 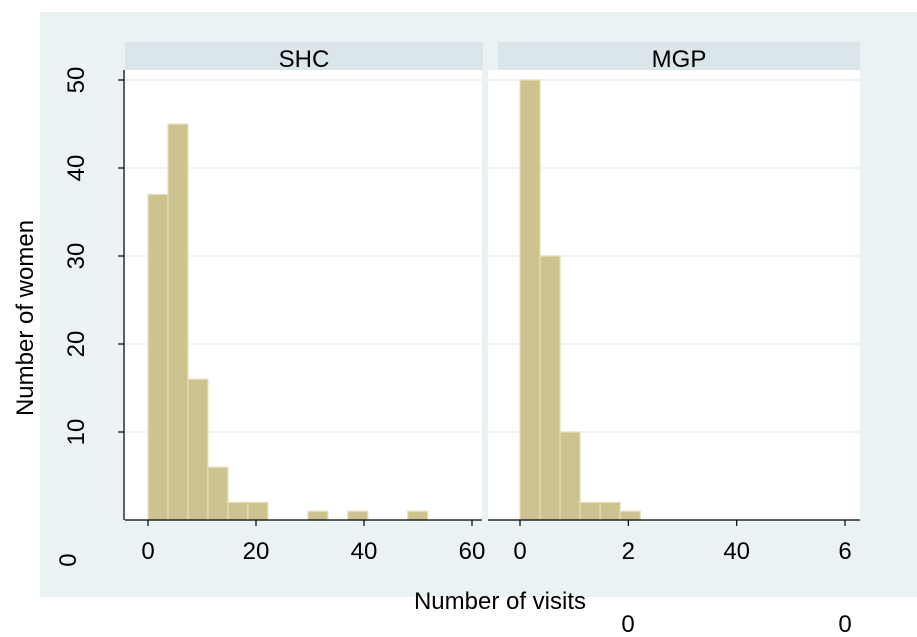 I want to click on x-tick-label-shc-1: 20, so click(x=256, y=551).